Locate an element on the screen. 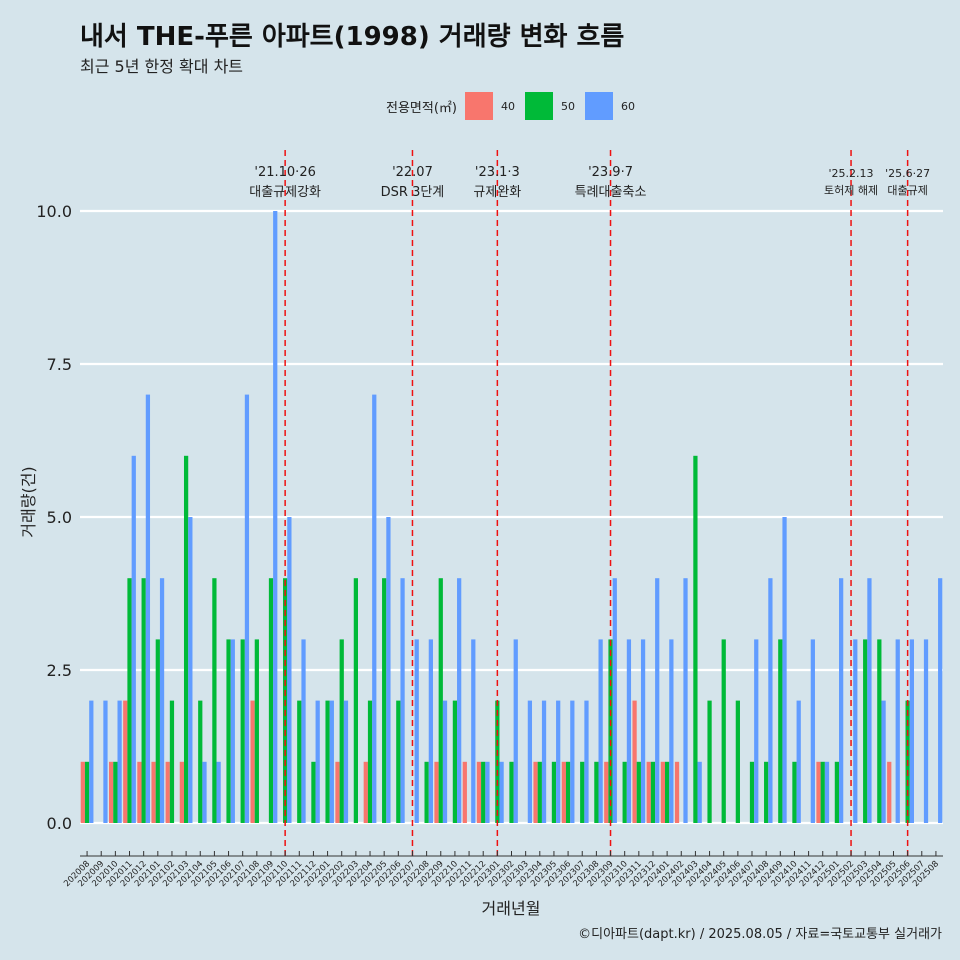 This screenshot has height=960, width=960. chart-title: 내서 THE-푸른 아파트(1998) 거래량 변화 흐름 is located at coordinates (352, 37).